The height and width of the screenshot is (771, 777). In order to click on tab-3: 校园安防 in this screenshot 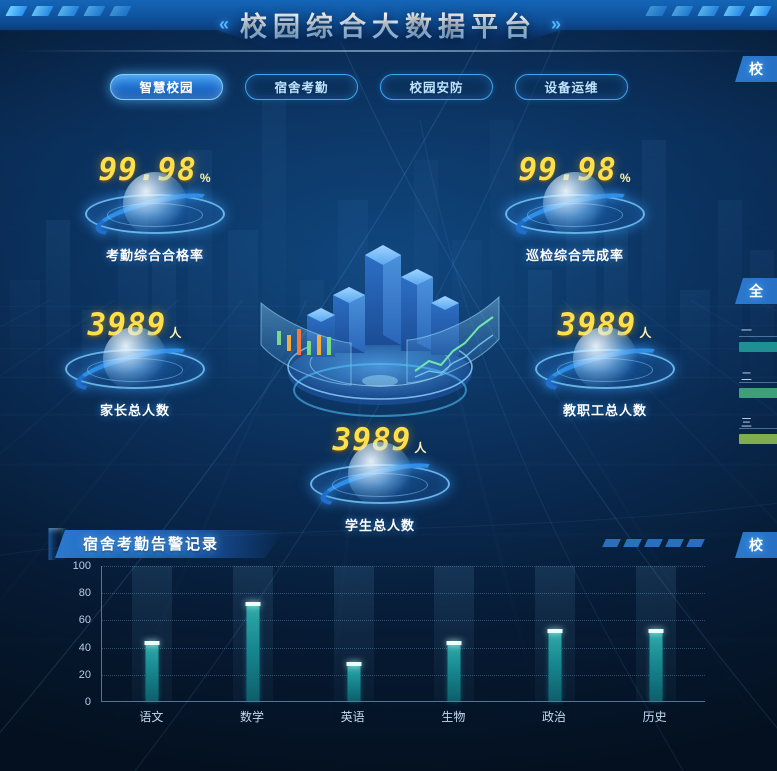, I will do `click(436, 87)`.